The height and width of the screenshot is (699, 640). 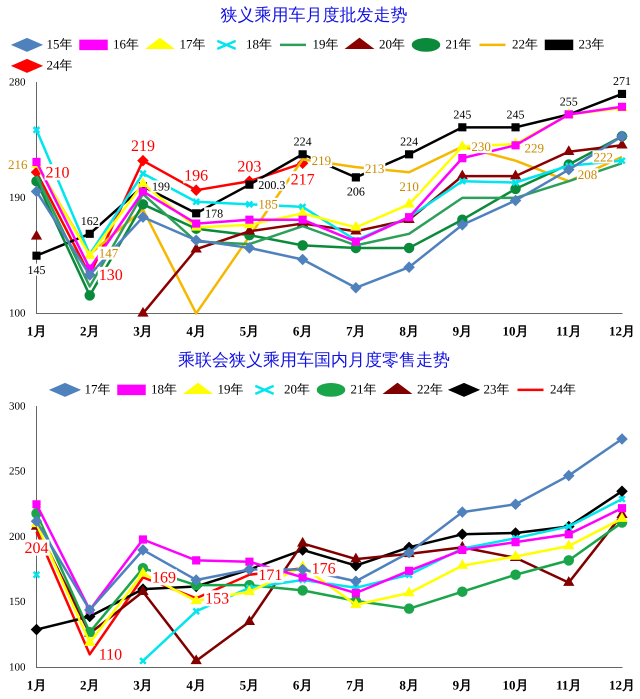 I want to click on annotation: 147, so click(x=108, y=253).